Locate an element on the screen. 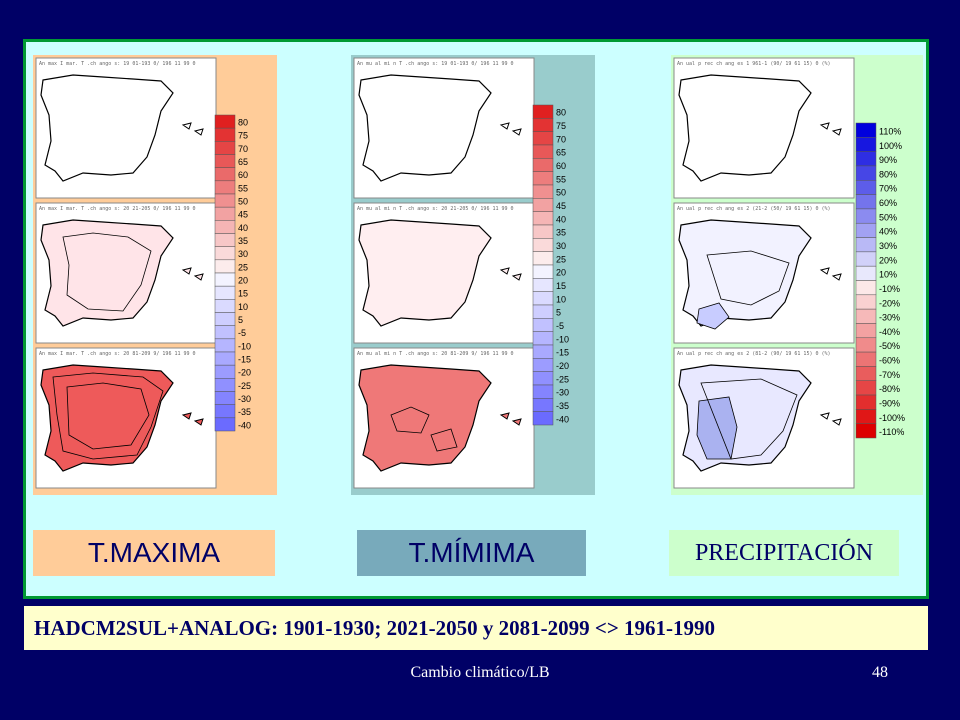 Image resolution: width=960 pixels, height=720 pixels. legend-tick-label: 45 is located at coordinates (243, 215).